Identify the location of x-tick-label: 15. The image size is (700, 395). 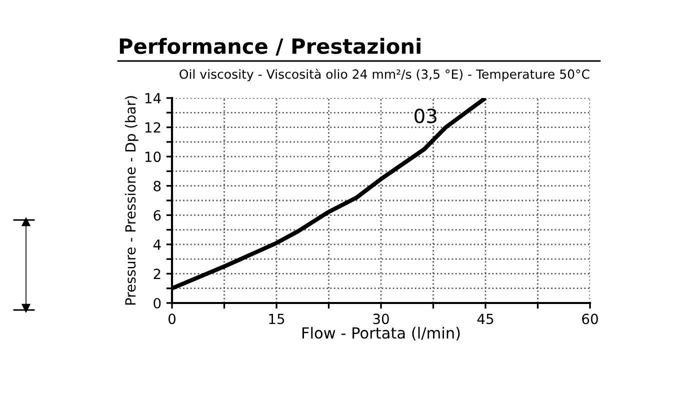
(276, 319).